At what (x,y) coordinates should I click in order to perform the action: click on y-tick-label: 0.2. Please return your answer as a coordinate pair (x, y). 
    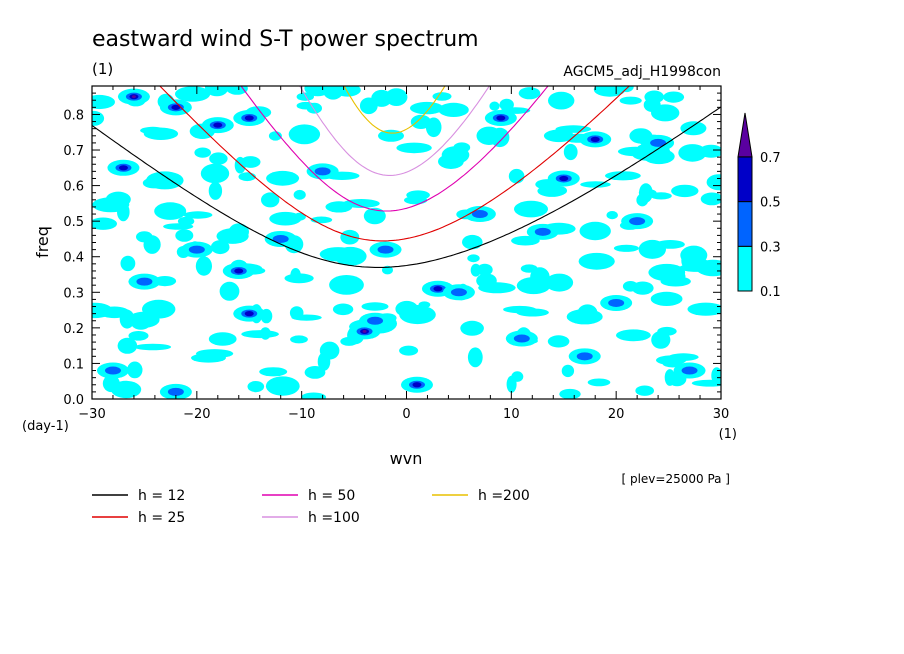
    Looking at the image, I should click on (73, 329).